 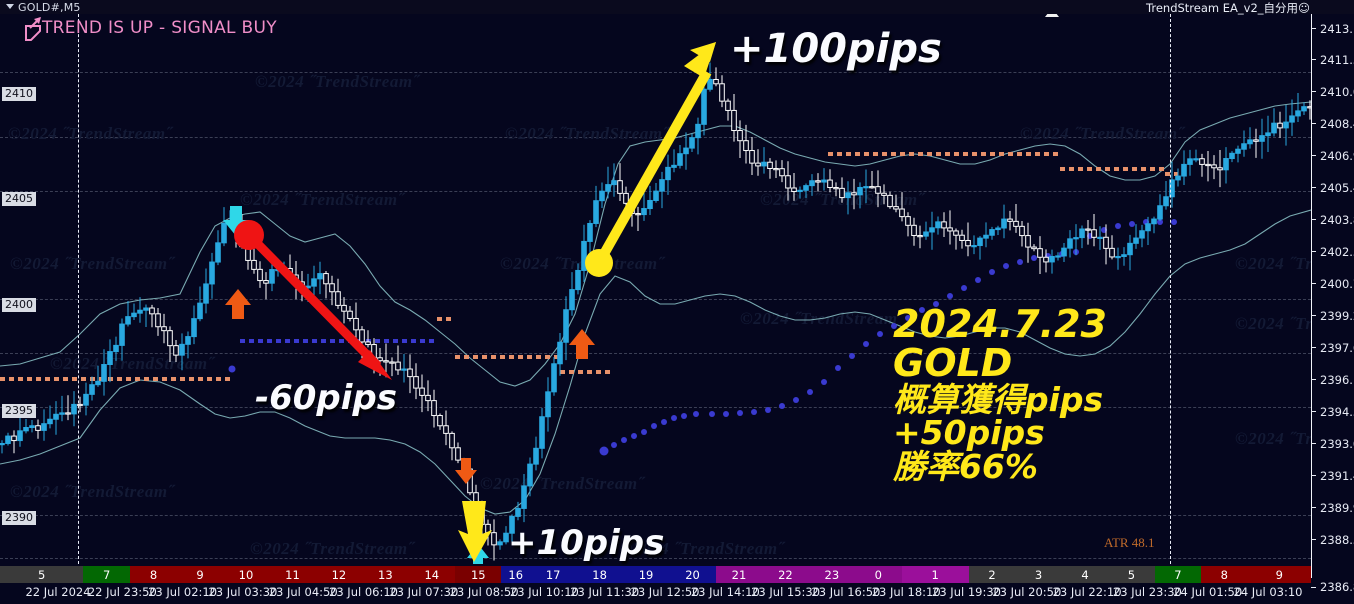 I want to click on price-tick-label: 2411.55, so click(x=1337, y=60).